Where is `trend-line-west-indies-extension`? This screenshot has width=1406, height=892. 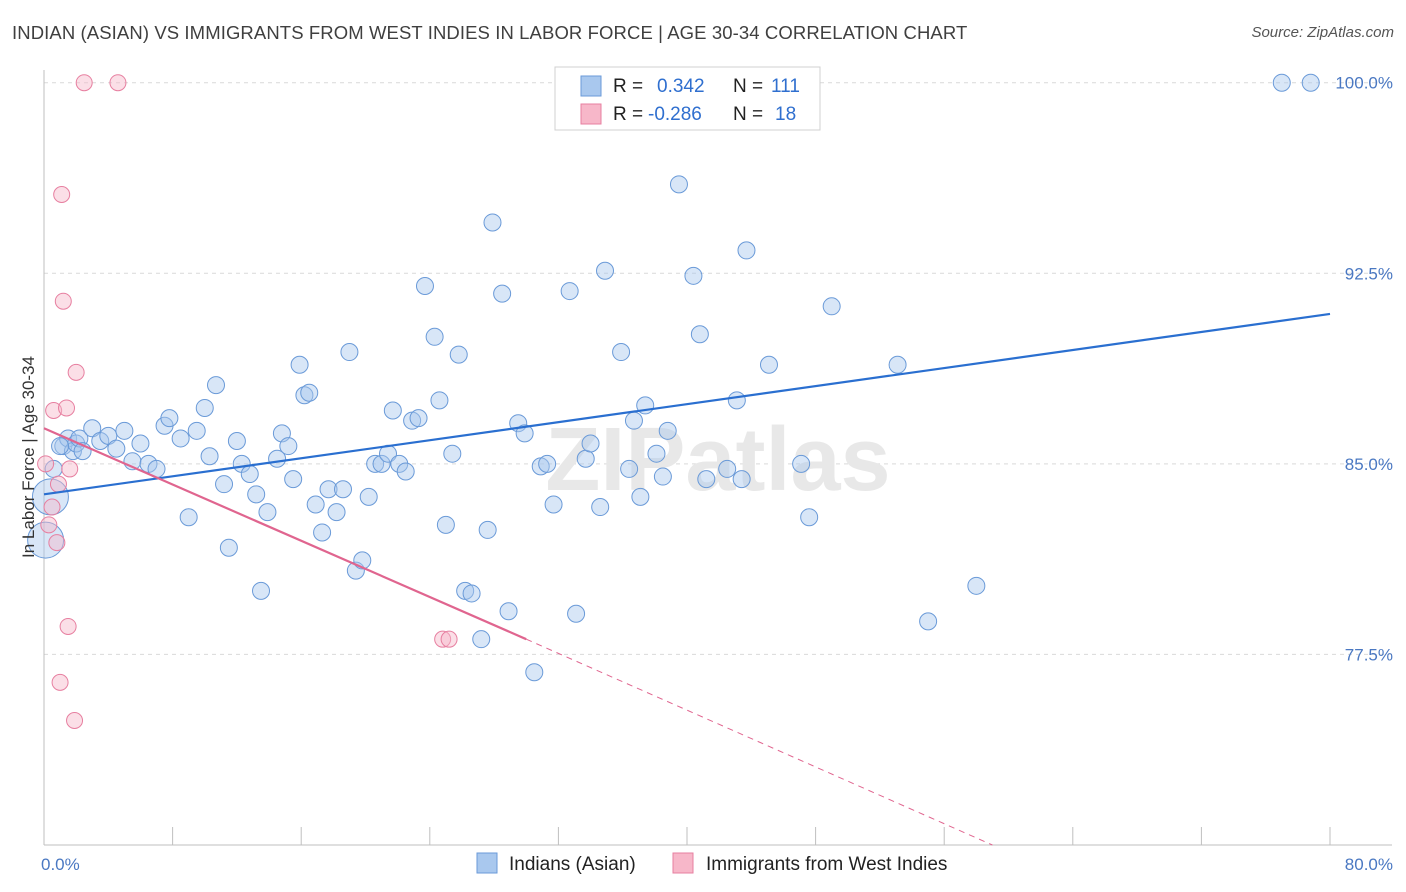 trend-line-west-indies-extension is located at coordinates (759, 742).